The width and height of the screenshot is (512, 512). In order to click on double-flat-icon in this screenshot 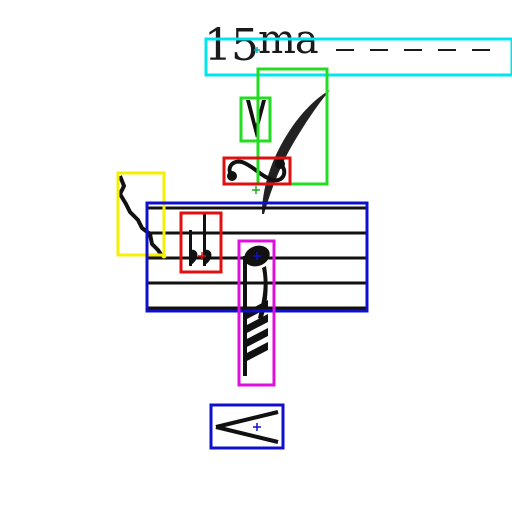, I will do `click(200, 240)`.